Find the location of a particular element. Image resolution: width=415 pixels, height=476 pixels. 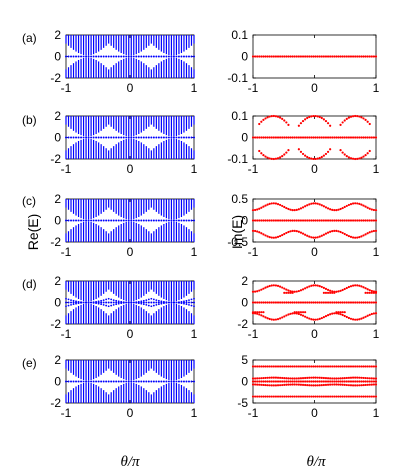

right-panel-2-ytick-label: -0.5 is located at coordinates (237, 242).